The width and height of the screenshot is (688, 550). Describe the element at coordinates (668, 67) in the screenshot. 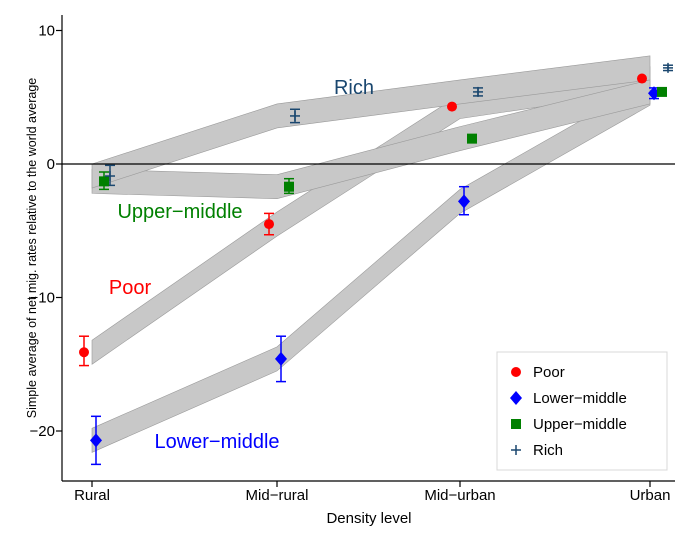

I see `point-rich-urban` at that location.